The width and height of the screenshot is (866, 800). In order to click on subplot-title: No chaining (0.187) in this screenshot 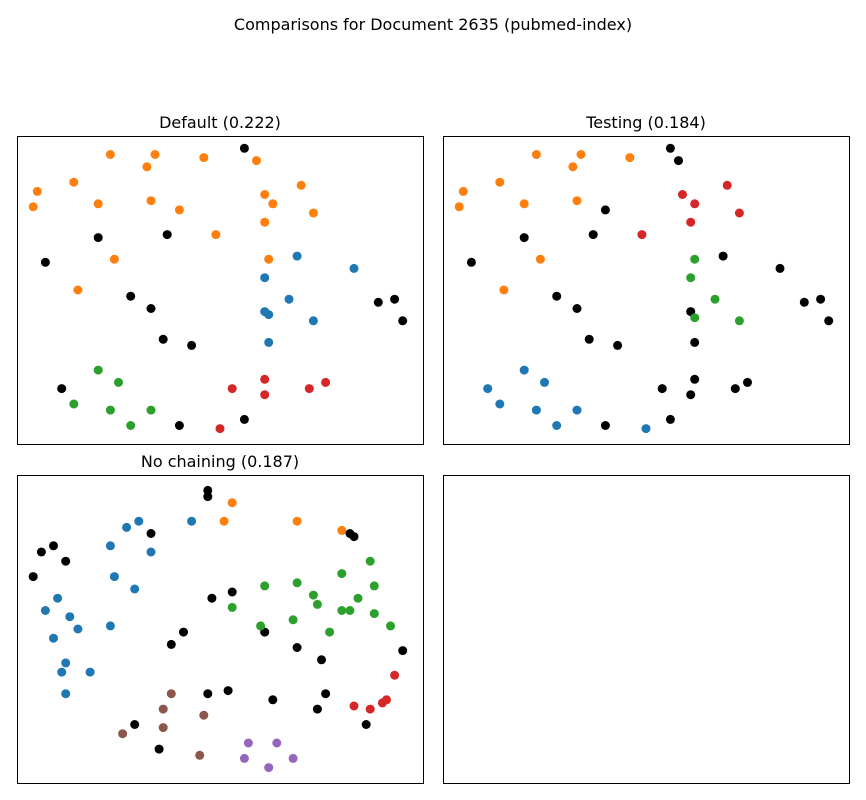, I will do `click(220, 461)`.